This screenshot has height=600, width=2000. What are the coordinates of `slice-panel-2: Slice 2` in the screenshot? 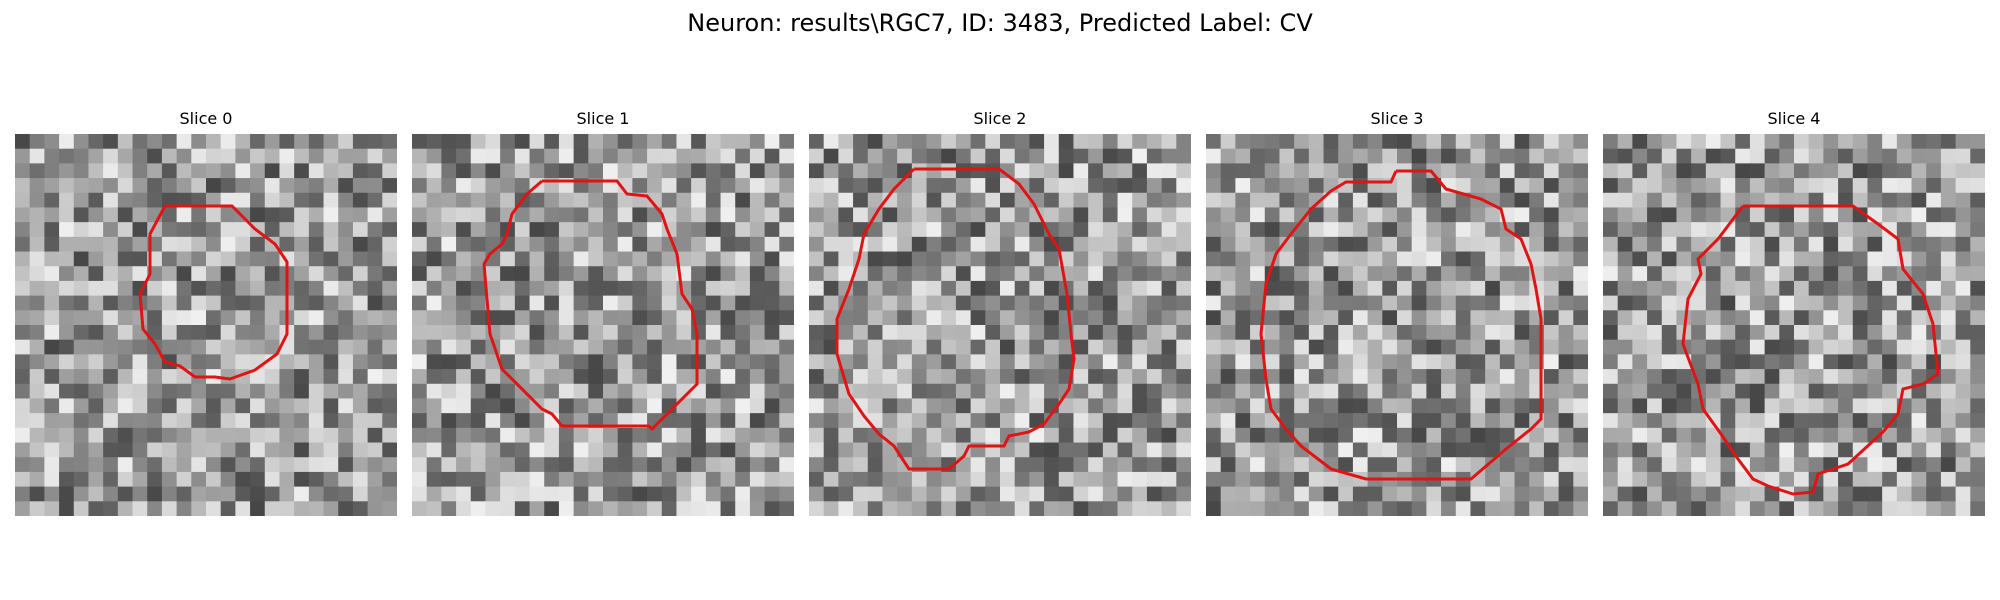 It's located at (1000, 312).